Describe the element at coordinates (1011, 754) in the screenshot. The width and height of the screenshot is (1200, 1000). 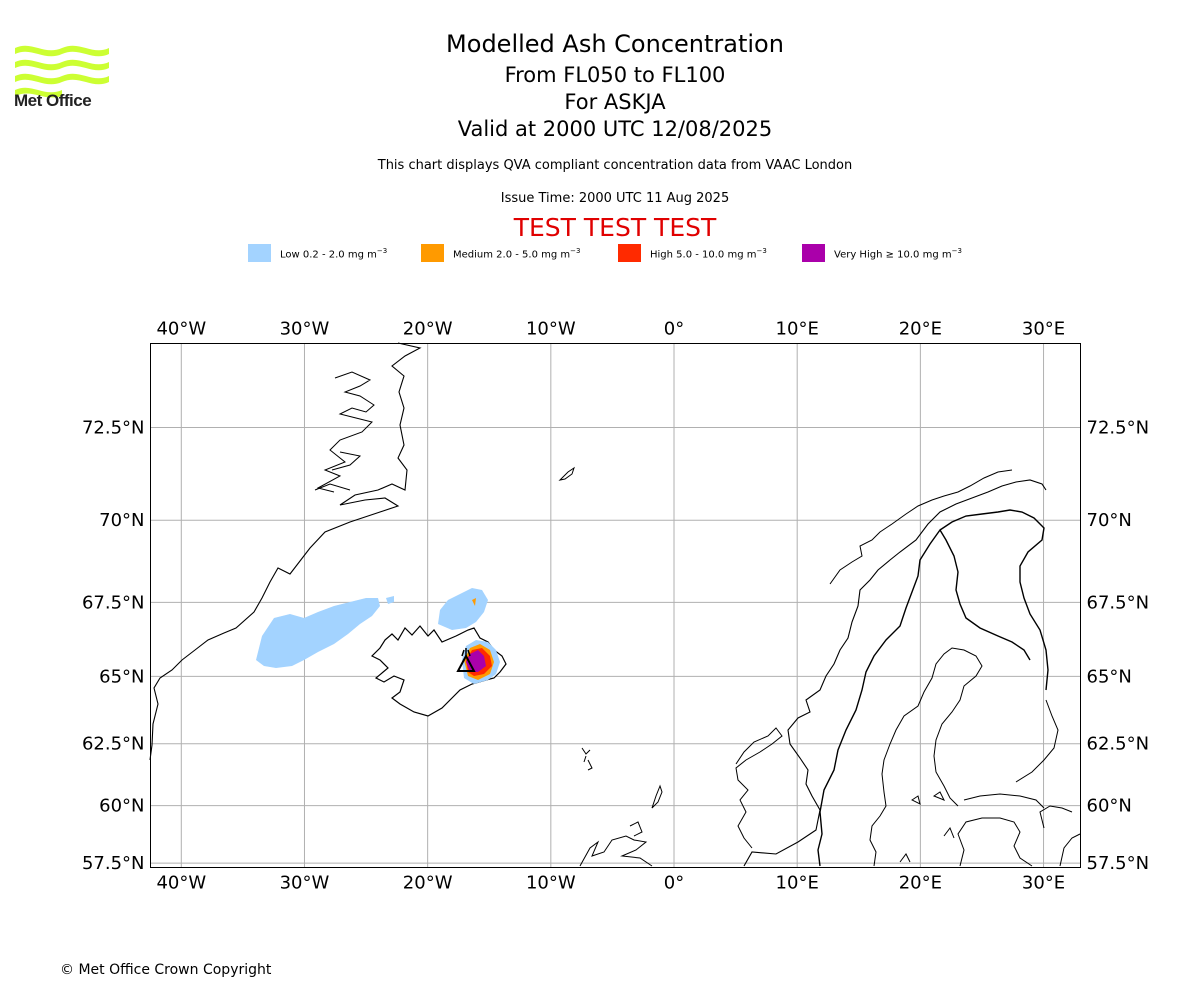
I see `finland-coastline` at that location.